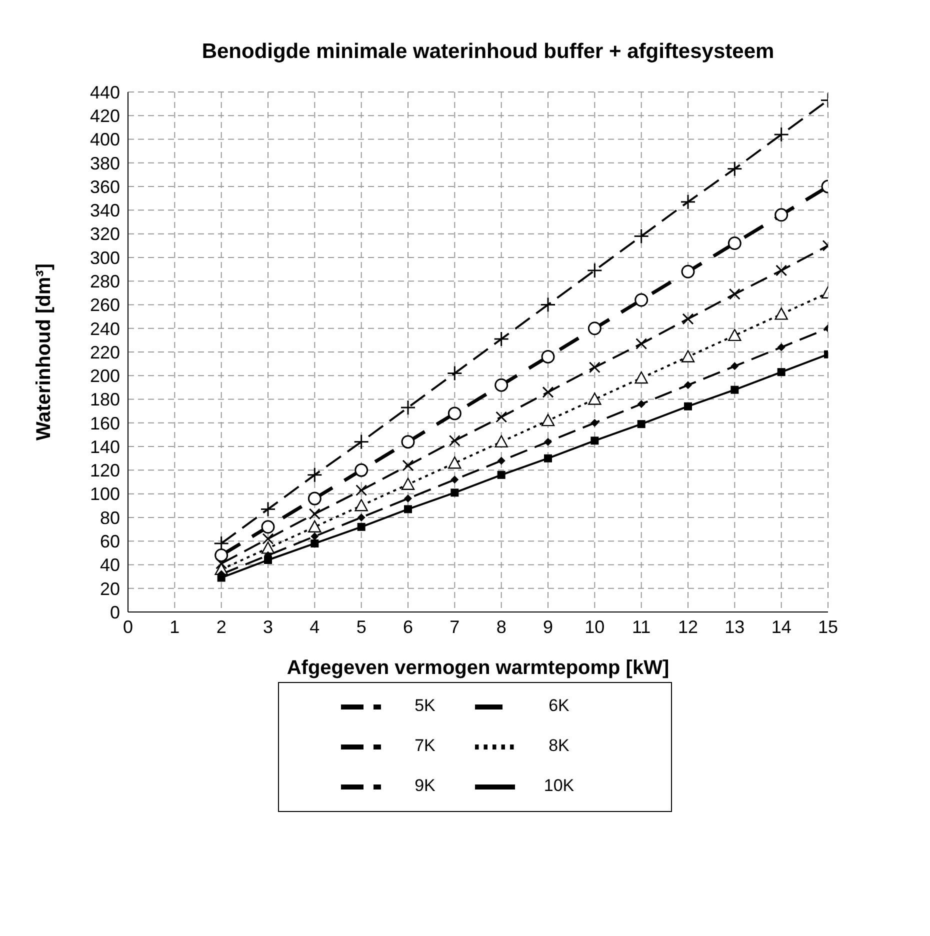 This screenshot has height=936, width=930. Describe the element at coordinates (105, 494) in the screenshot. I see `y-tick-label: 100` at that location.